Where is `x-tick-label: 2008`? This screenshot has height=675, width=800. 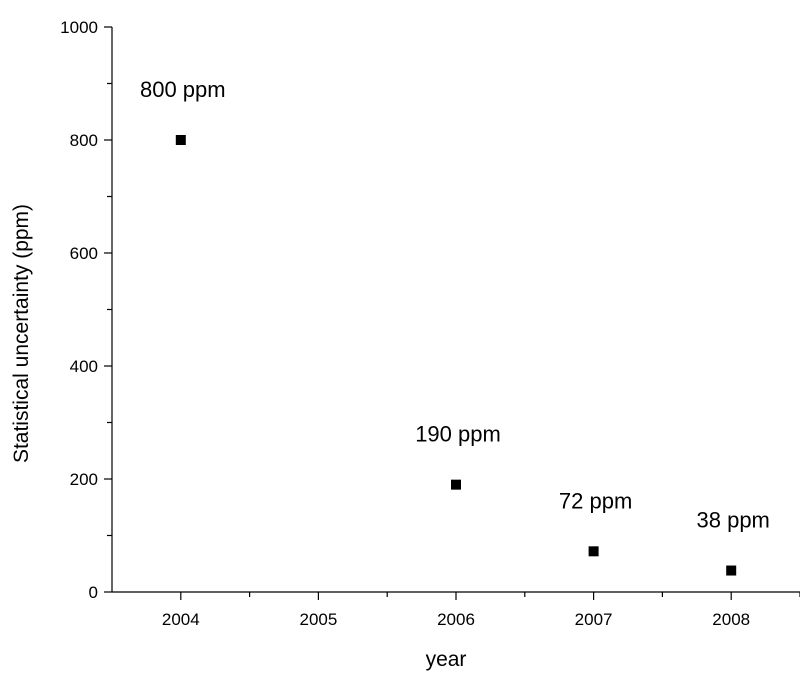 x-tick-label: 2008 is located at coordinates (731, 619).